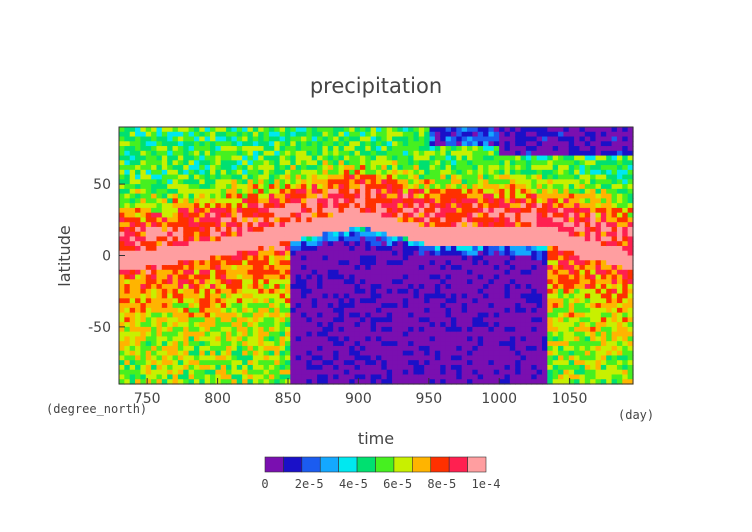  I want to click on chart-title: precipitation, so click(376, 86).